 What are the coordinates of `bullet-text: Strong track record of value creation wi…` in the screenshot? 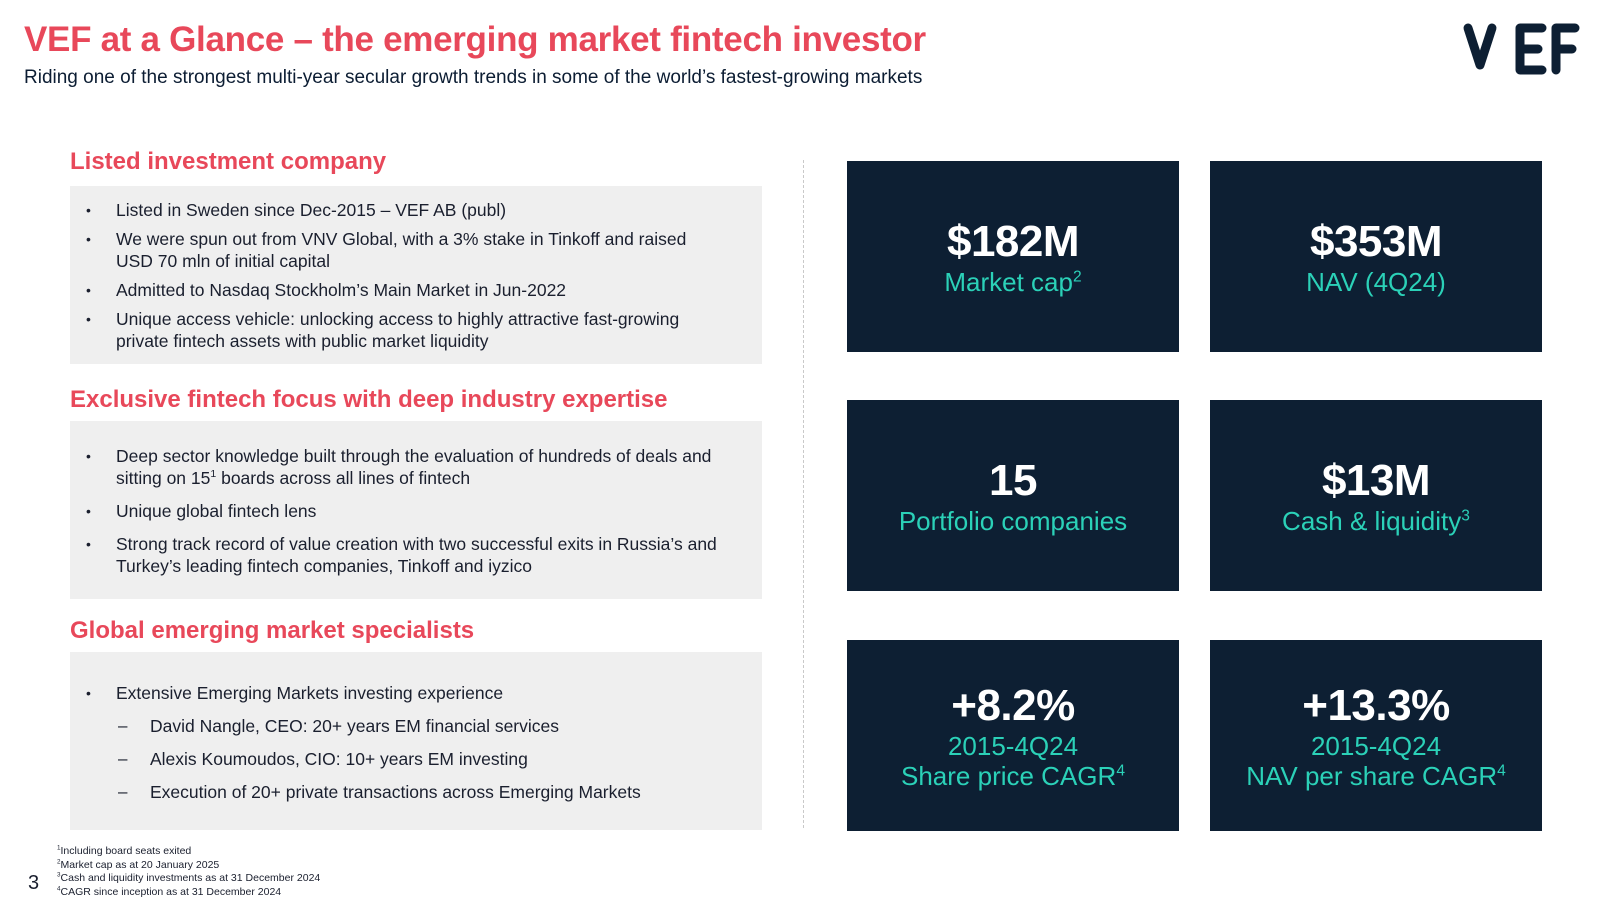 It's located at (416, 555).